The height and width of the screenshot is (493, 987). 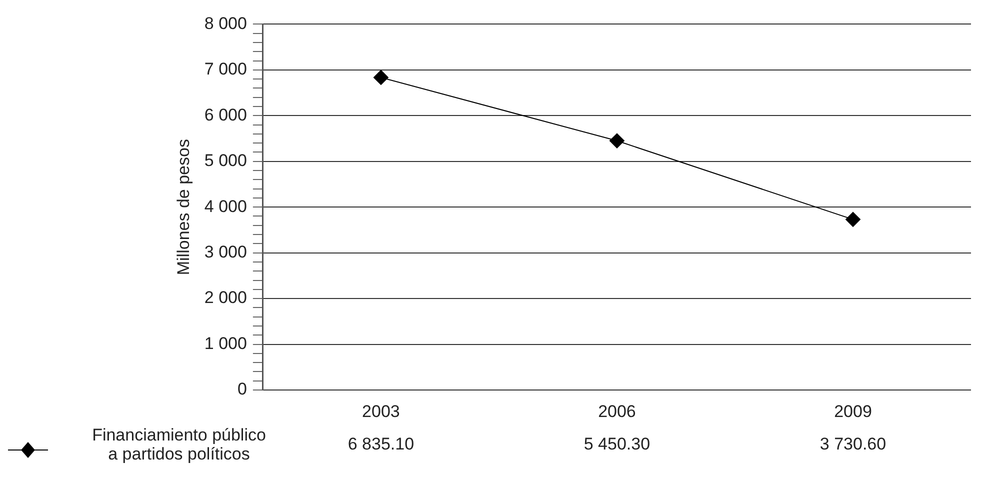 I want to click on y-axis-title: Millones de pesos, so click(x=183, y=207).